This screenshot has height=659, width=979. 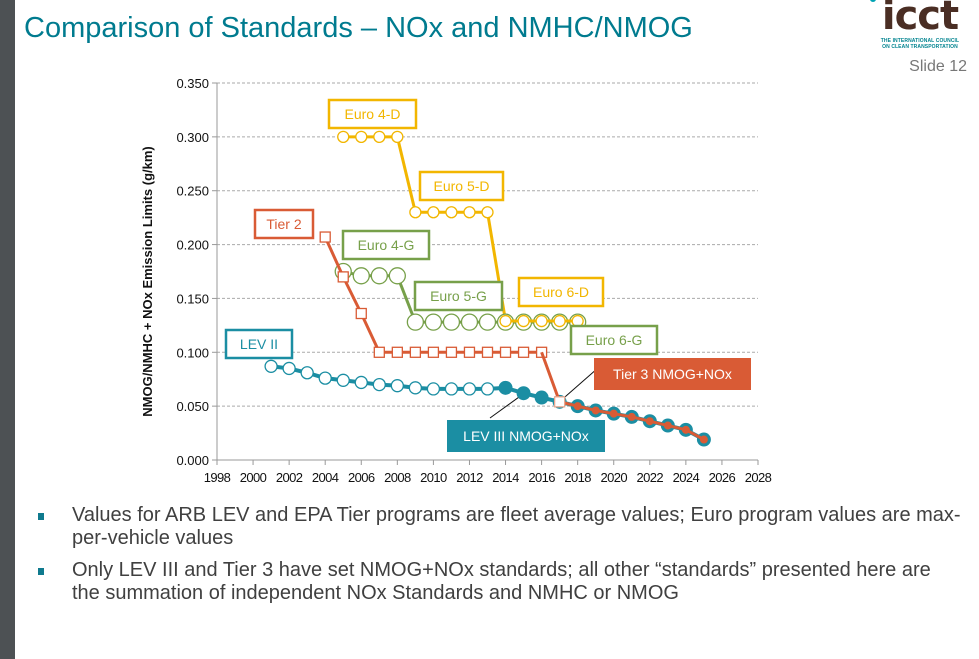 I want to click on annotation-label: Euro 6-D, so click(x=561, y=292).